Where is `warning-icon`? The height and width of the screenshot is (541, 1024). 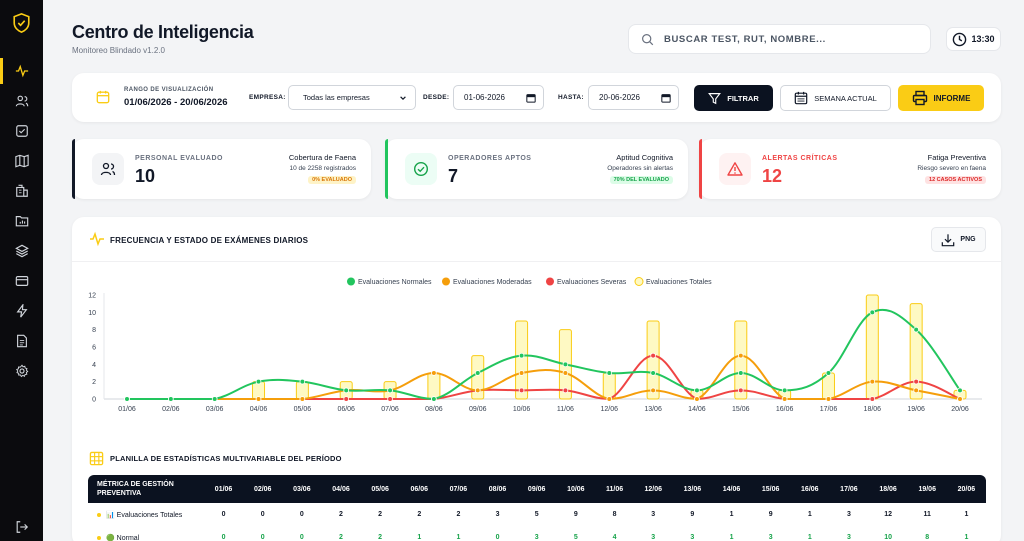
warning-icon is located at coordinates (735, 169).